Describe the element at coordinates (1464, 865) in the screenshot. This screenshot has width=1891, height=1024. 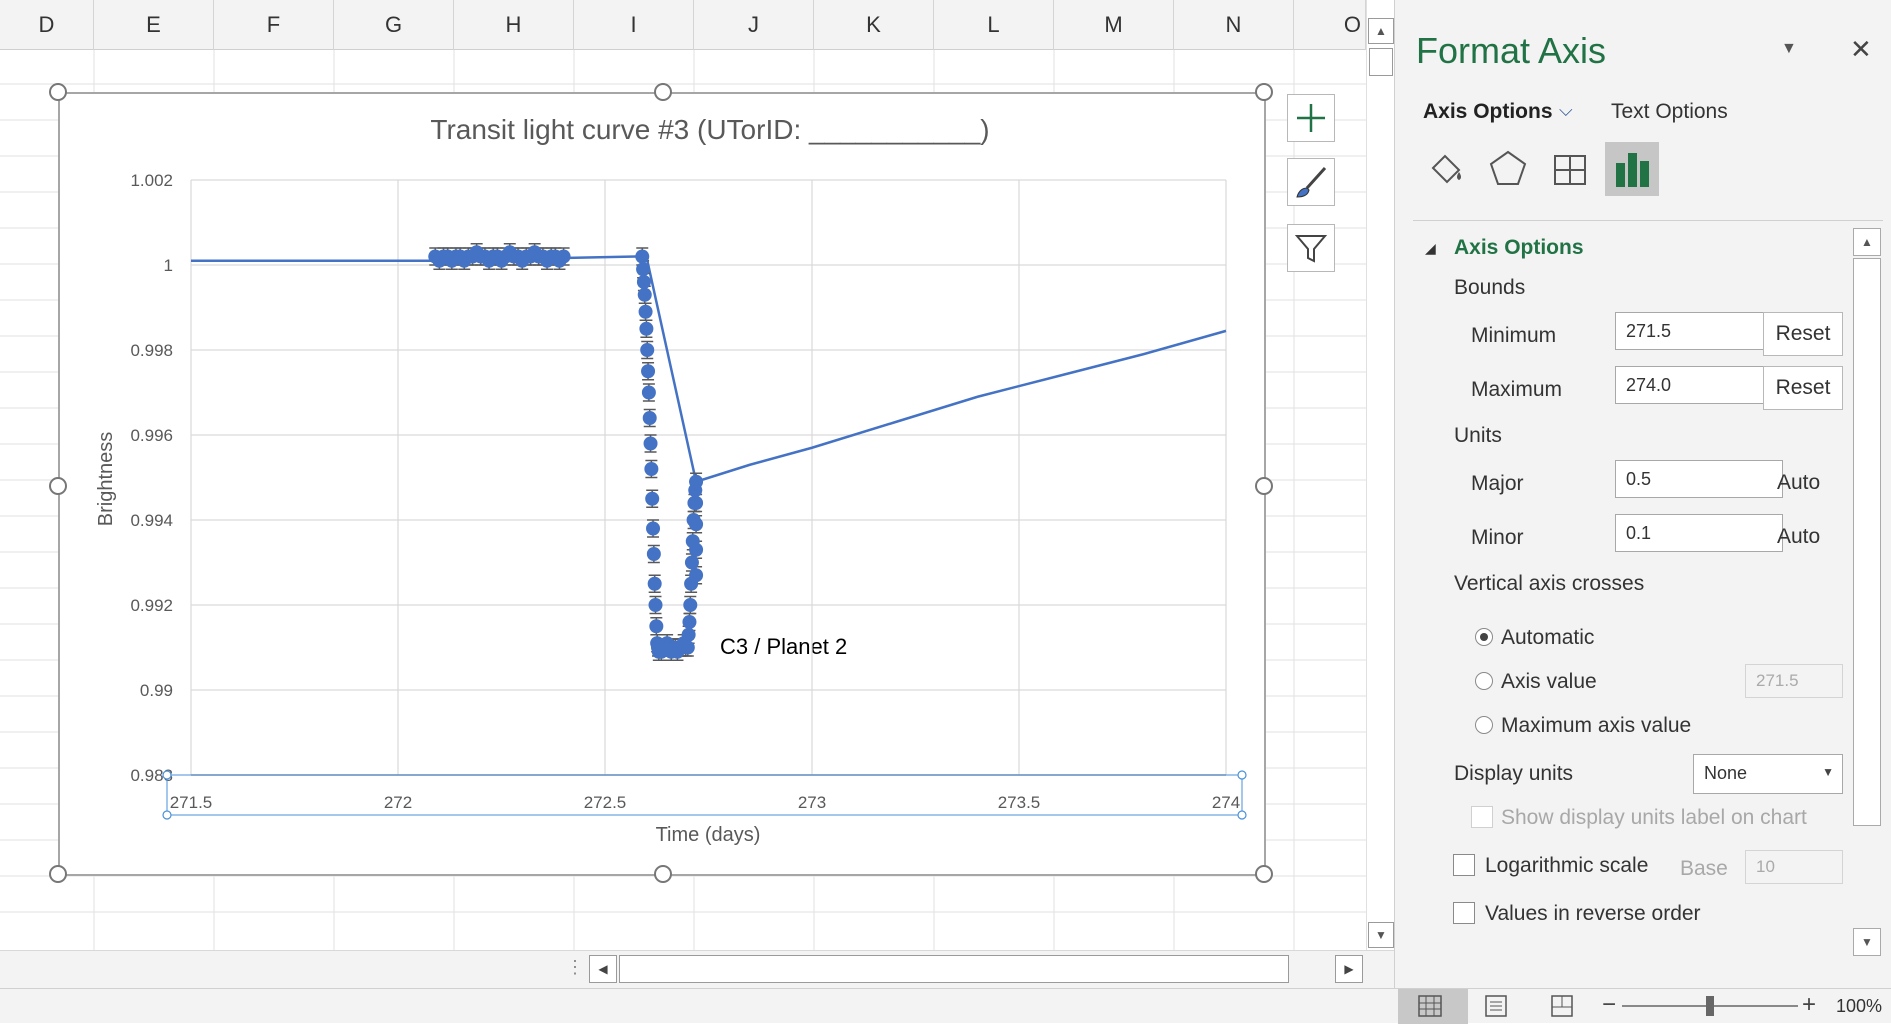
I see `logarithmic-checkbox` at that location.